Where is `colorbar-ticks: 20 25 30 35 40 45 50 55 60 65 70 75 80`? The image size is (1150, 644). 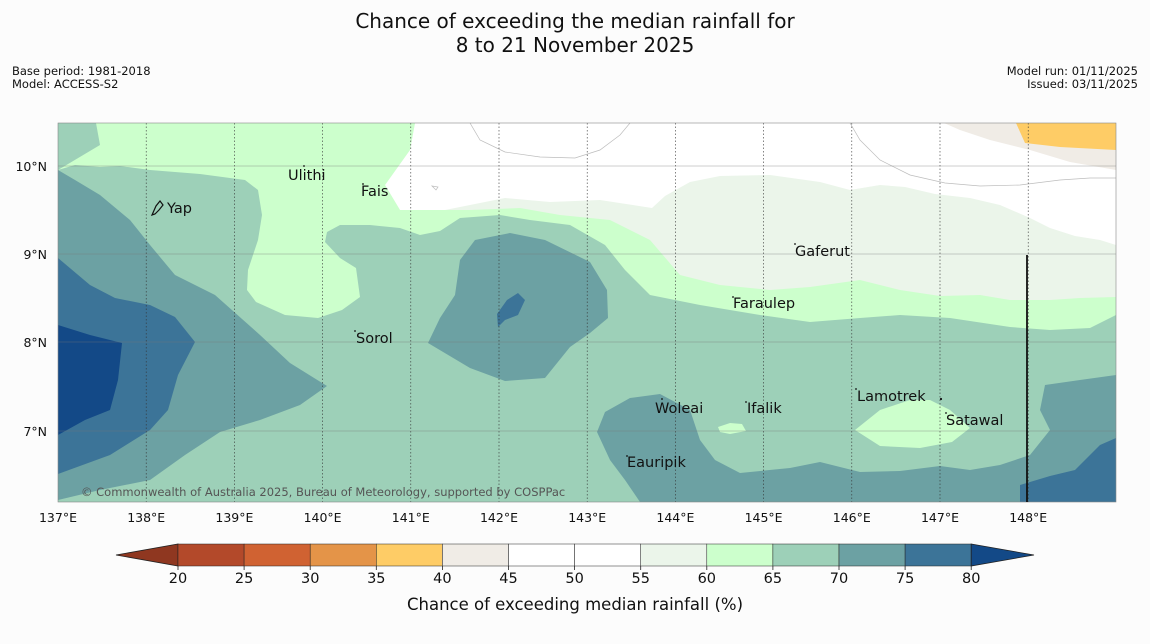
colorbar-ticks: 20 25 30 35 40 45 50 55 60 65 70 75 80 is located at coordinates (574, 576).